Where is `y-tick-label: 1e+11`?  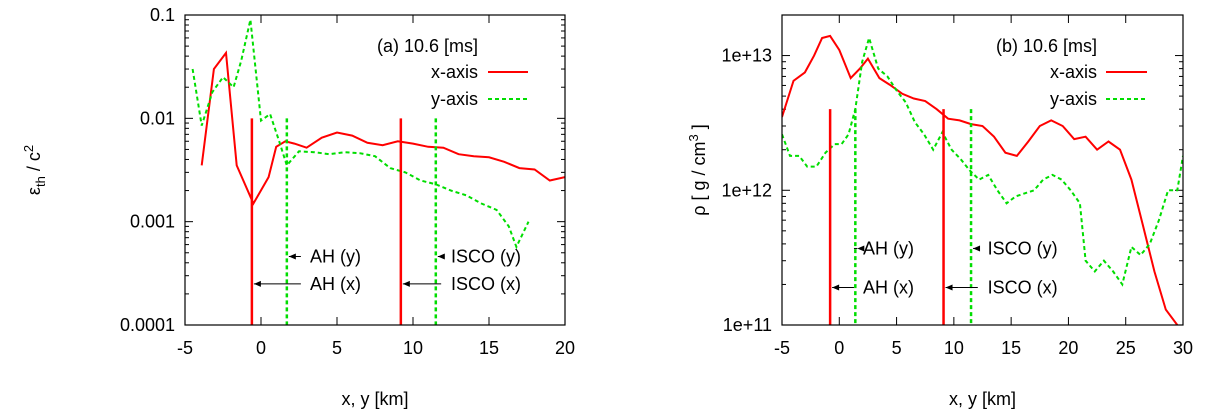
y-tick-label: 1e+11 is located at coordinates (747, 325).